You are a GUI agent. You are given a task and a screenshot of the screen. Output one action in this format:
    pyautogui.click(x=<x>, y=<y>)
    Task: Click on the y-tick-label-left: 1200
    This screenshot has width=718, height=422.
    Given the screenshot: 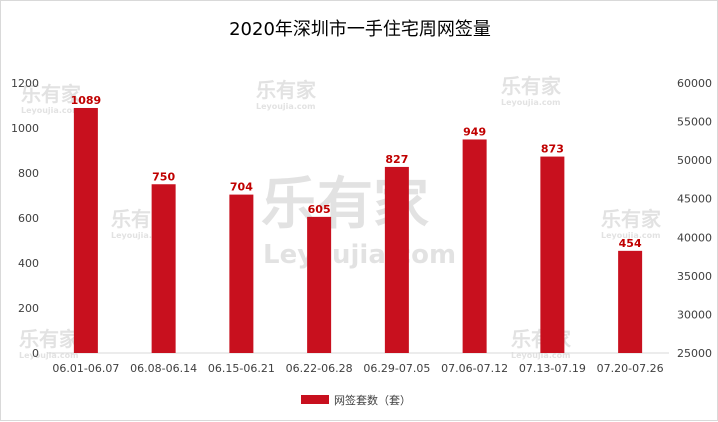 What is the action you would take?
    pyautogui.click(x=25, y=83)
    